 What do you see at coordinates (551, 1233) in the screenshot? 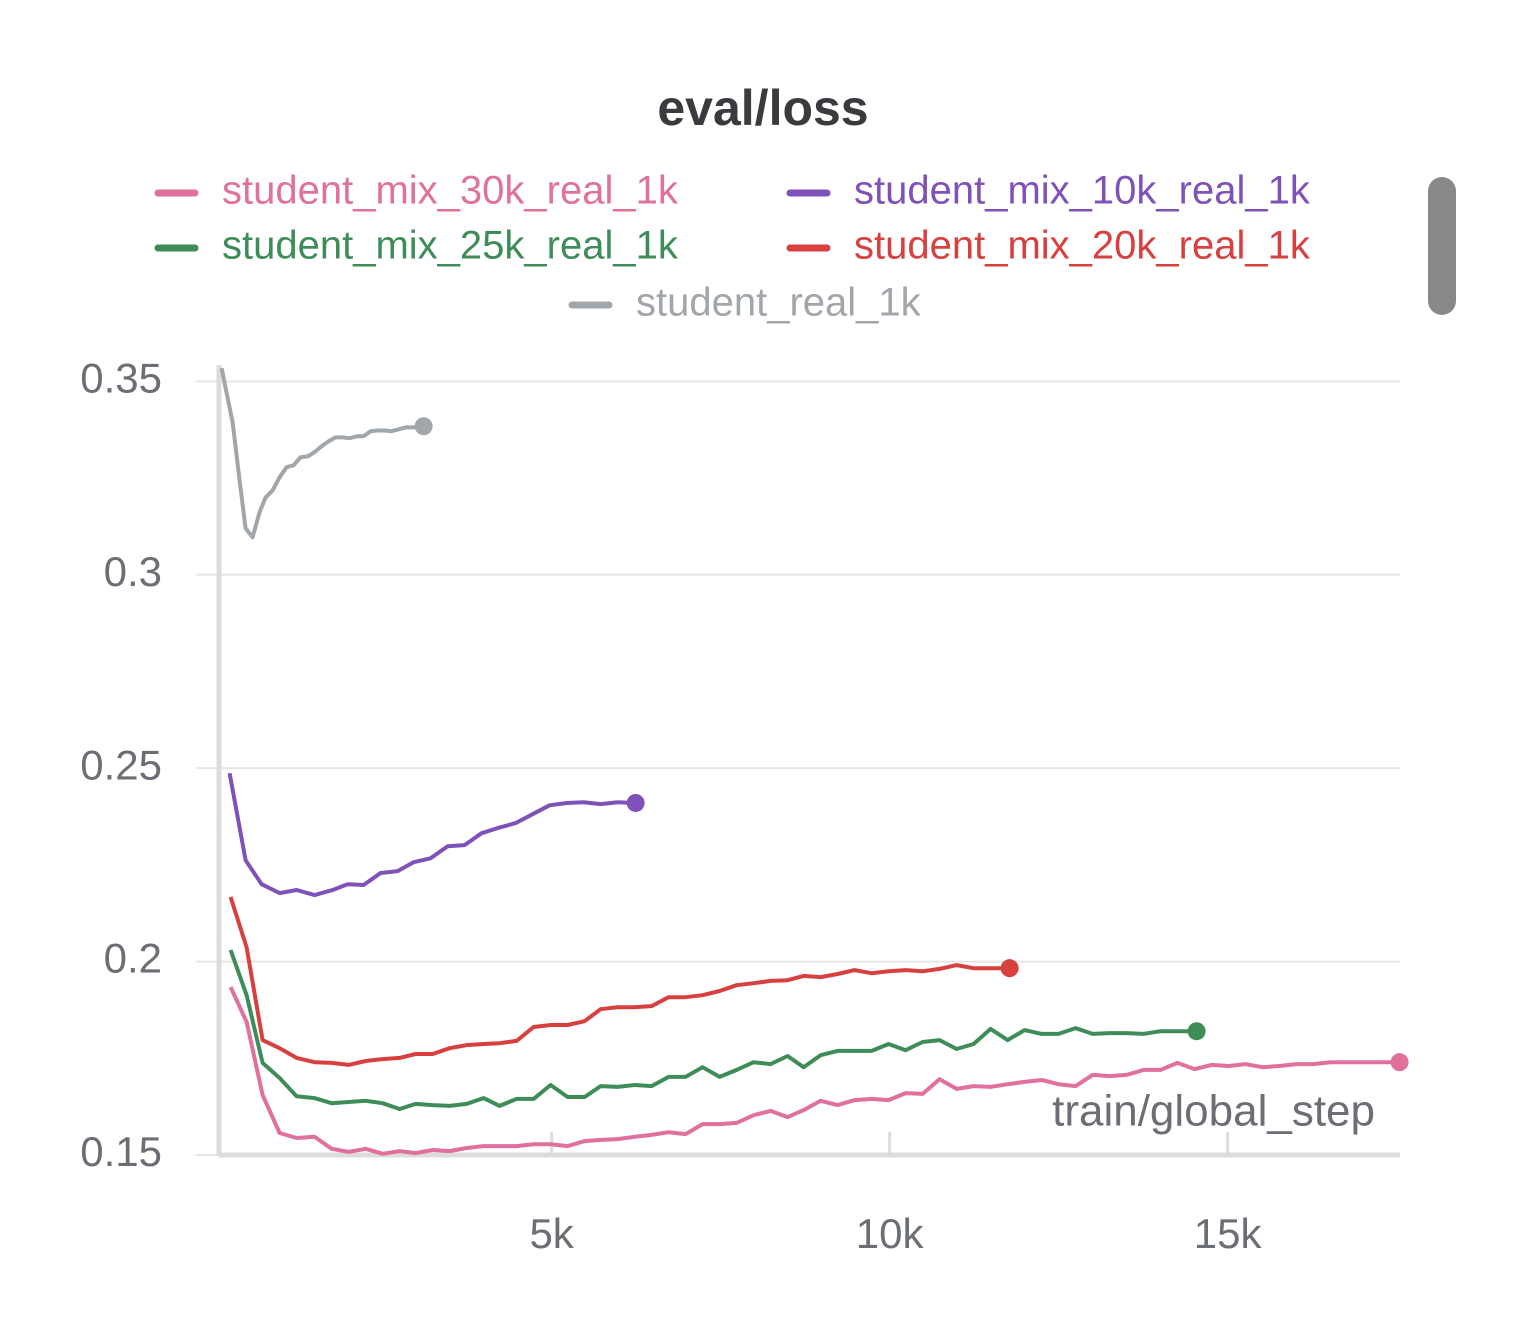
I see `x-tick-label: 5k` at bounding box center [551, 1233].